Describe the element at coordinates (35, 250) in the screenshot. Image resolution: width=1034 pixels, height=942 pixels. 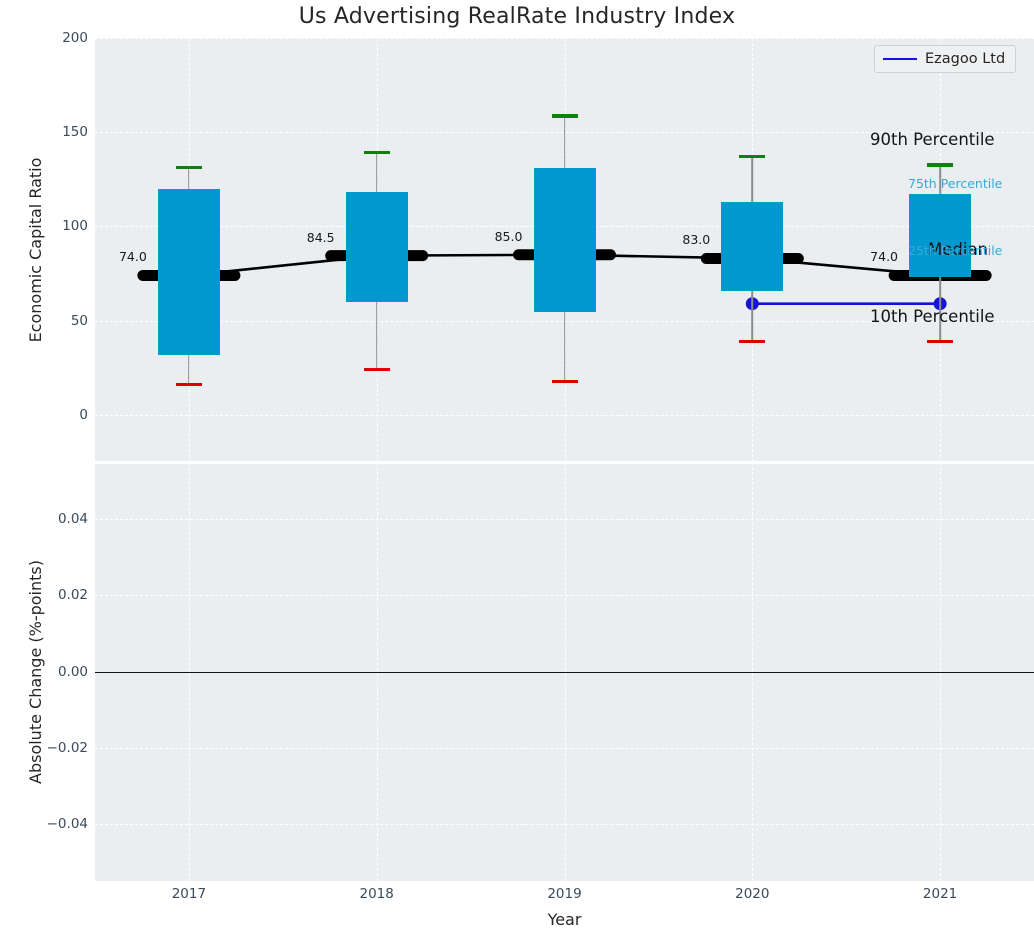
I see `y-axis-label-top: Economic Capital Ratio` at that location.